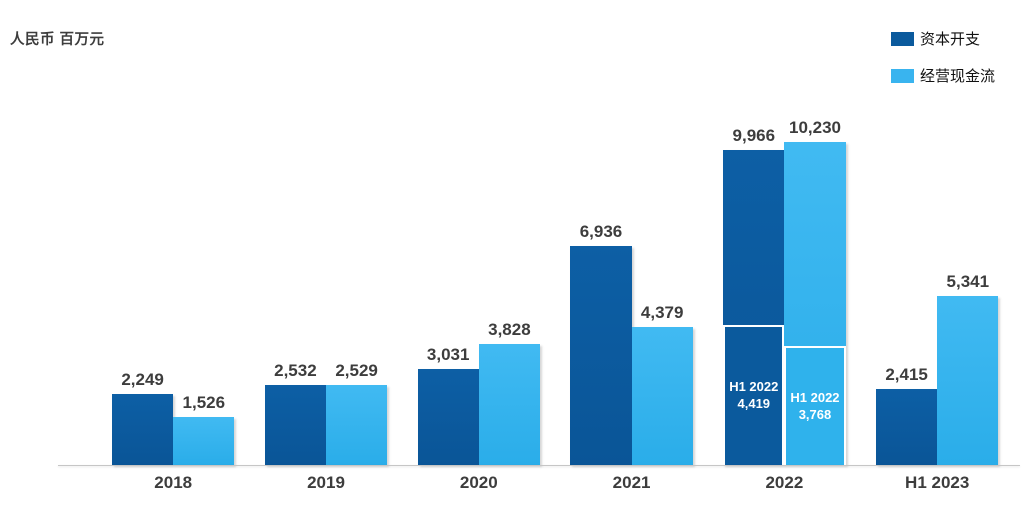 The height and width of the screenshot is (514, 1024). Describe the element at coordinates (902, 75) in the screenshot. I see `operating-cash-flow-swatch-icon` at that location.